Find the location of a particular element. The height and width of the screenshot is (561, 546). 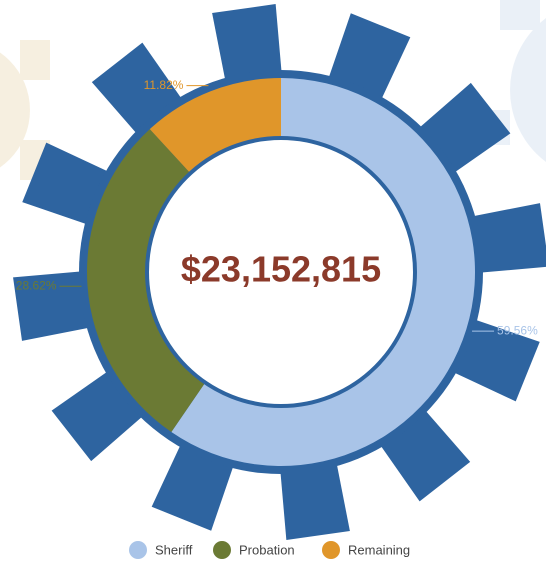

legend: Sheriff Probation Remaining is located at coordinates (269, 550).